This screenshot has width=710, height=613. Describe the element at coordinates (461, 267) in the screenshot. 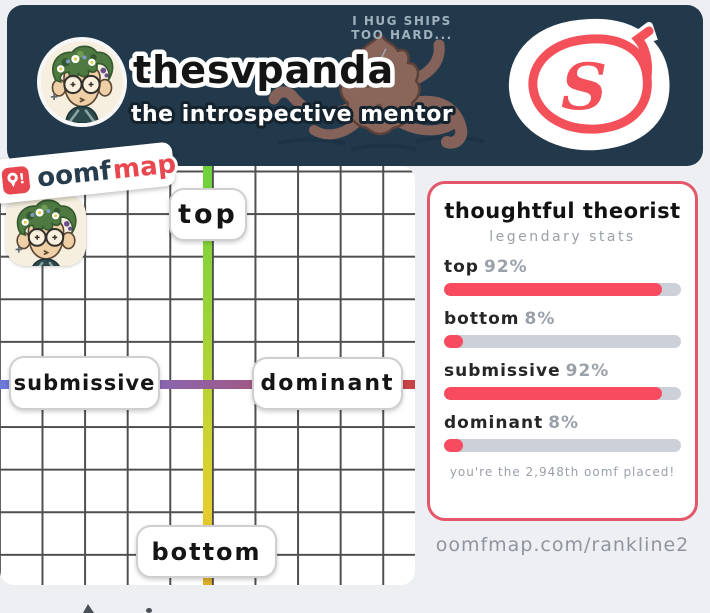

I see `stat-label: top` at that location.